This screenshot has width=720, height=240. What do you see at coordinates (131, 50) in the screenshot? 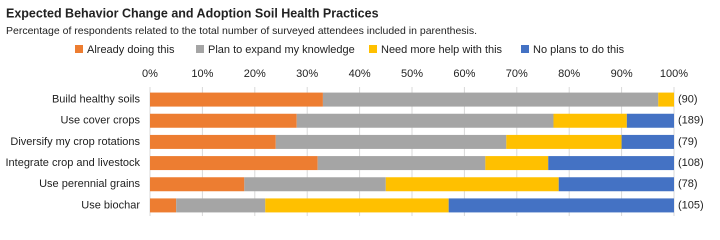
I see `legend-label: Already doing this` at bounding box center [131, 50].